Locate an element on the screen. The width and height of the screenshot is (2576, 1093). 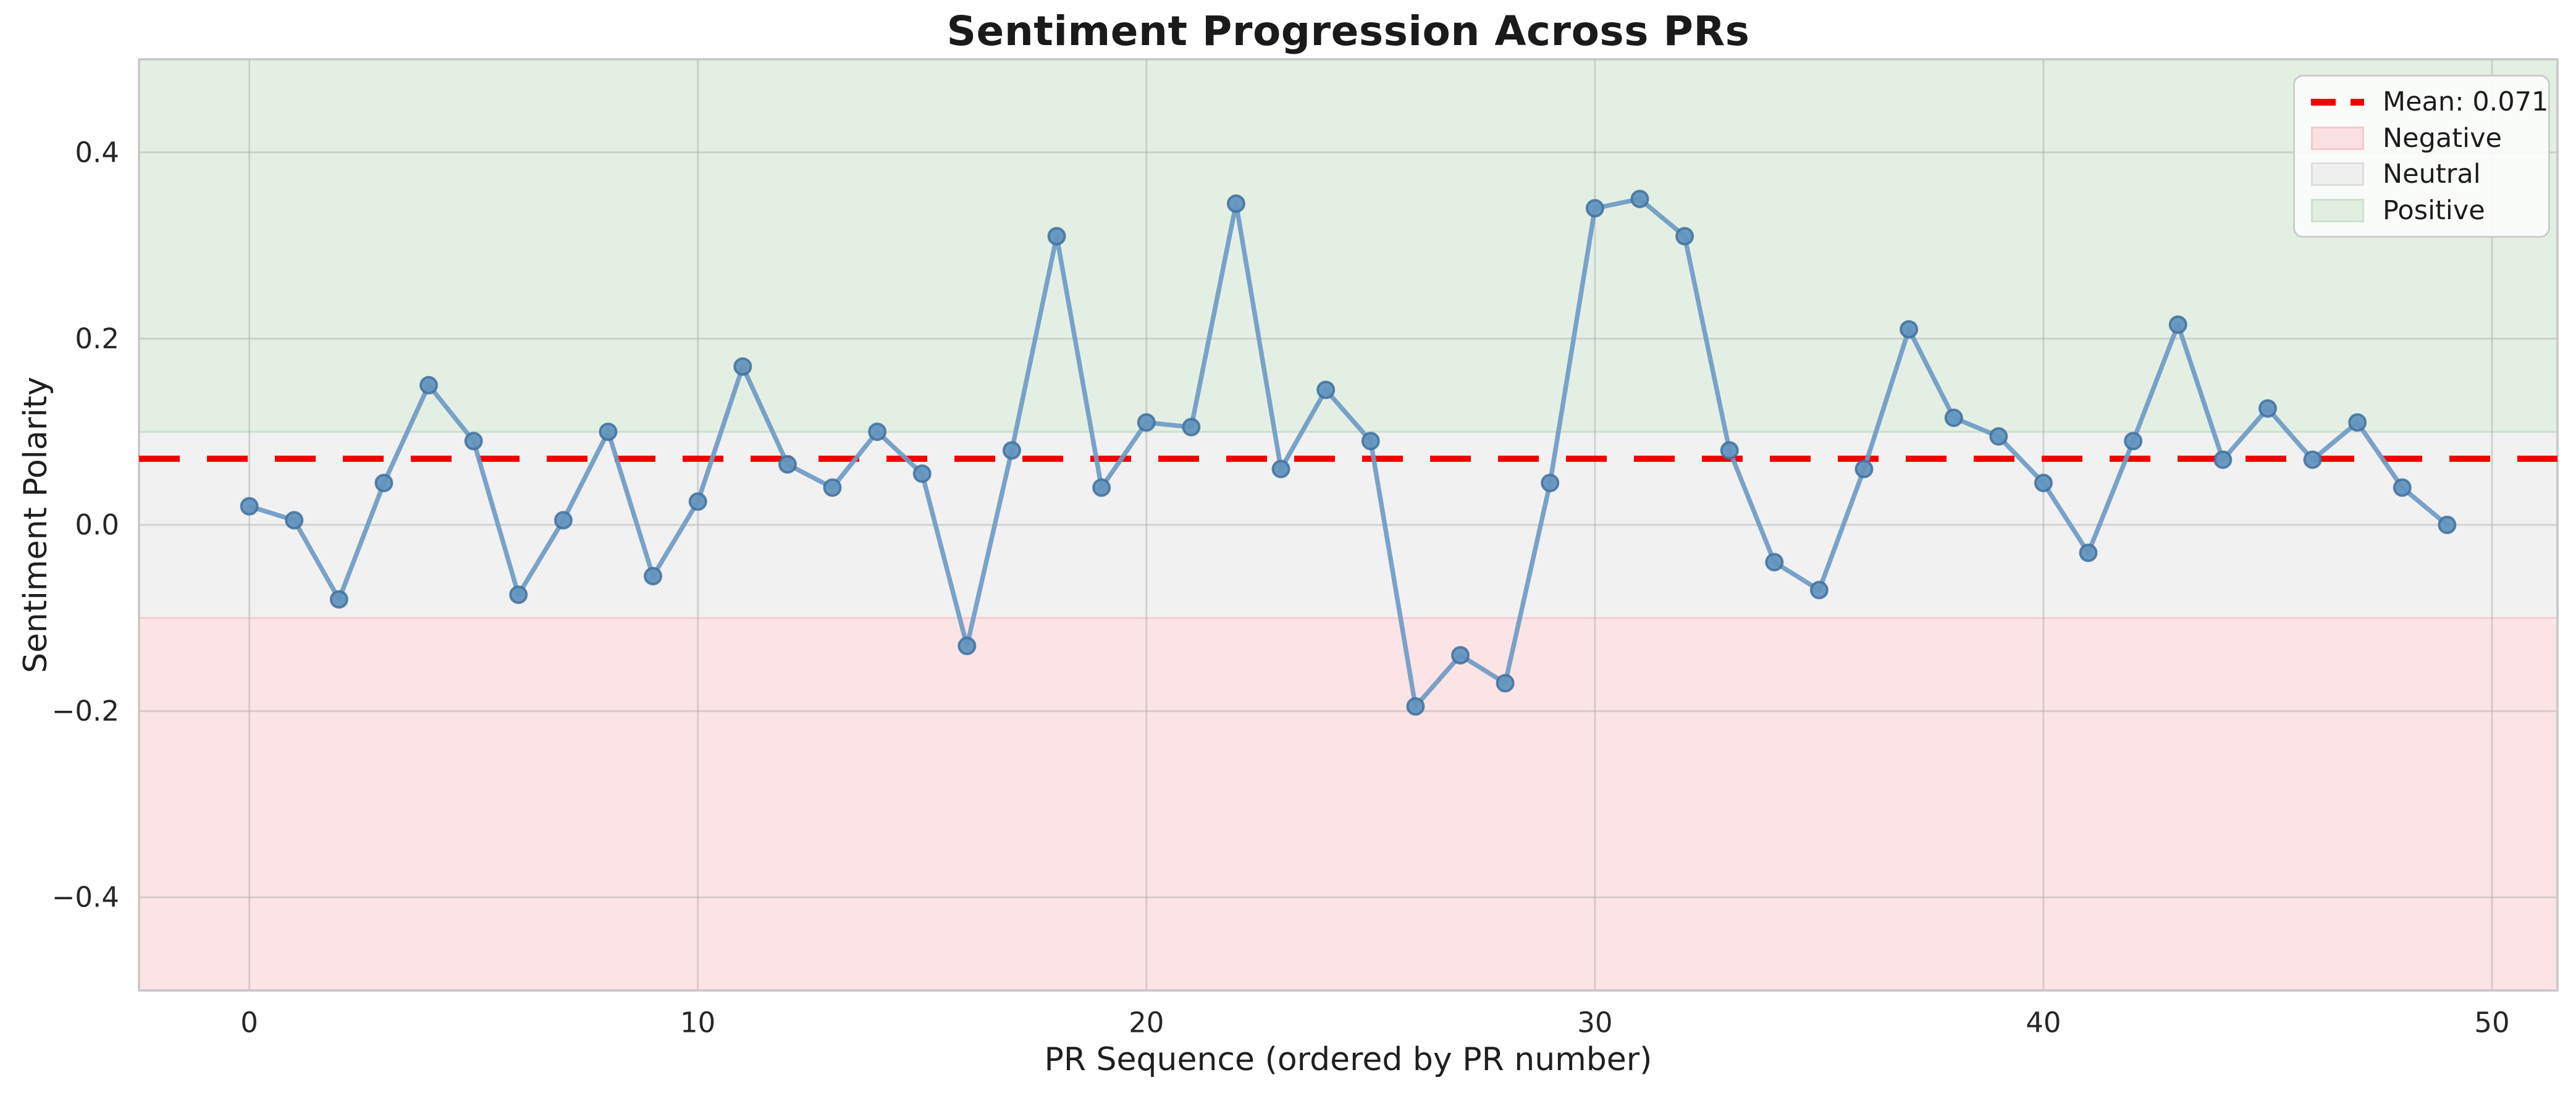
legend-label: Mean: 0.071 is located at coordinates (2466, 102).